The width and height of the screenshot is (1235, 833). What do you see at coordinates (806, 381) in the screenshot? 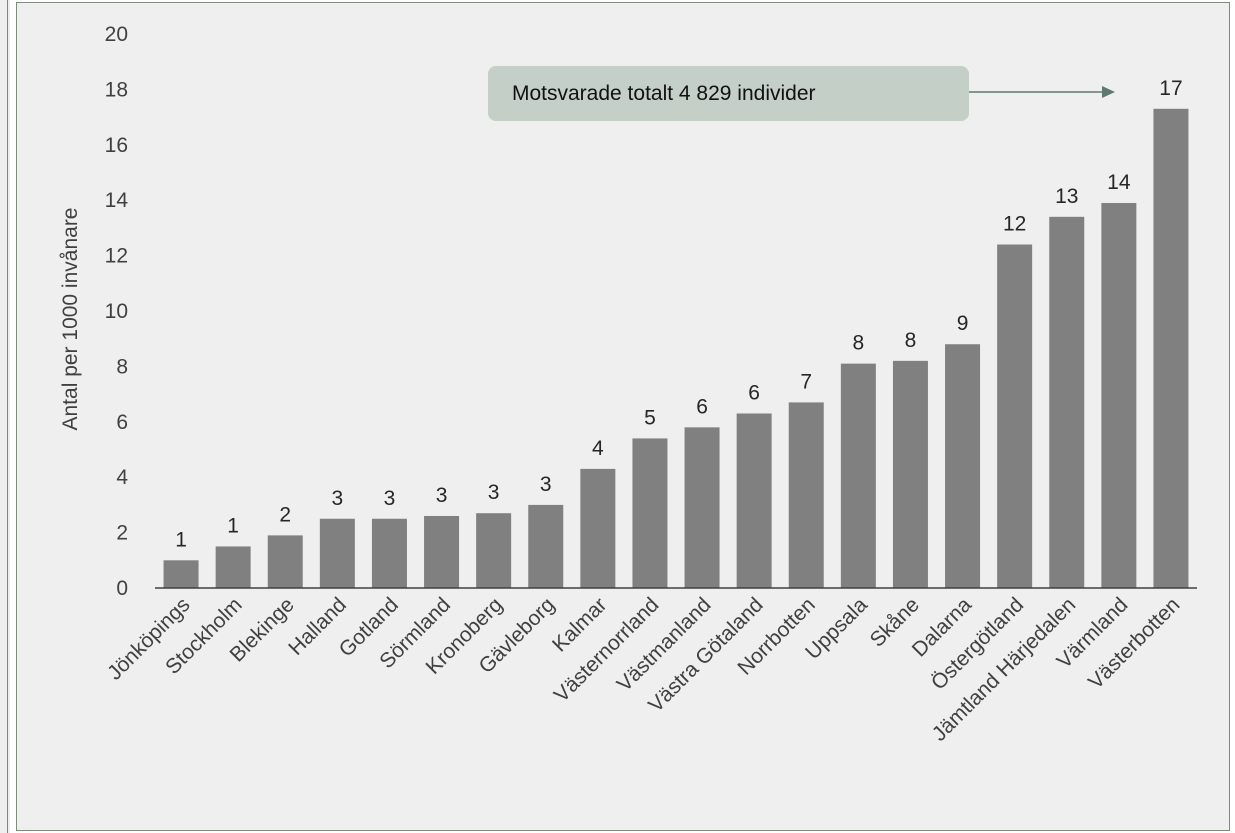
I see `bar-value-label: 7` at bounding box center [806, 381].